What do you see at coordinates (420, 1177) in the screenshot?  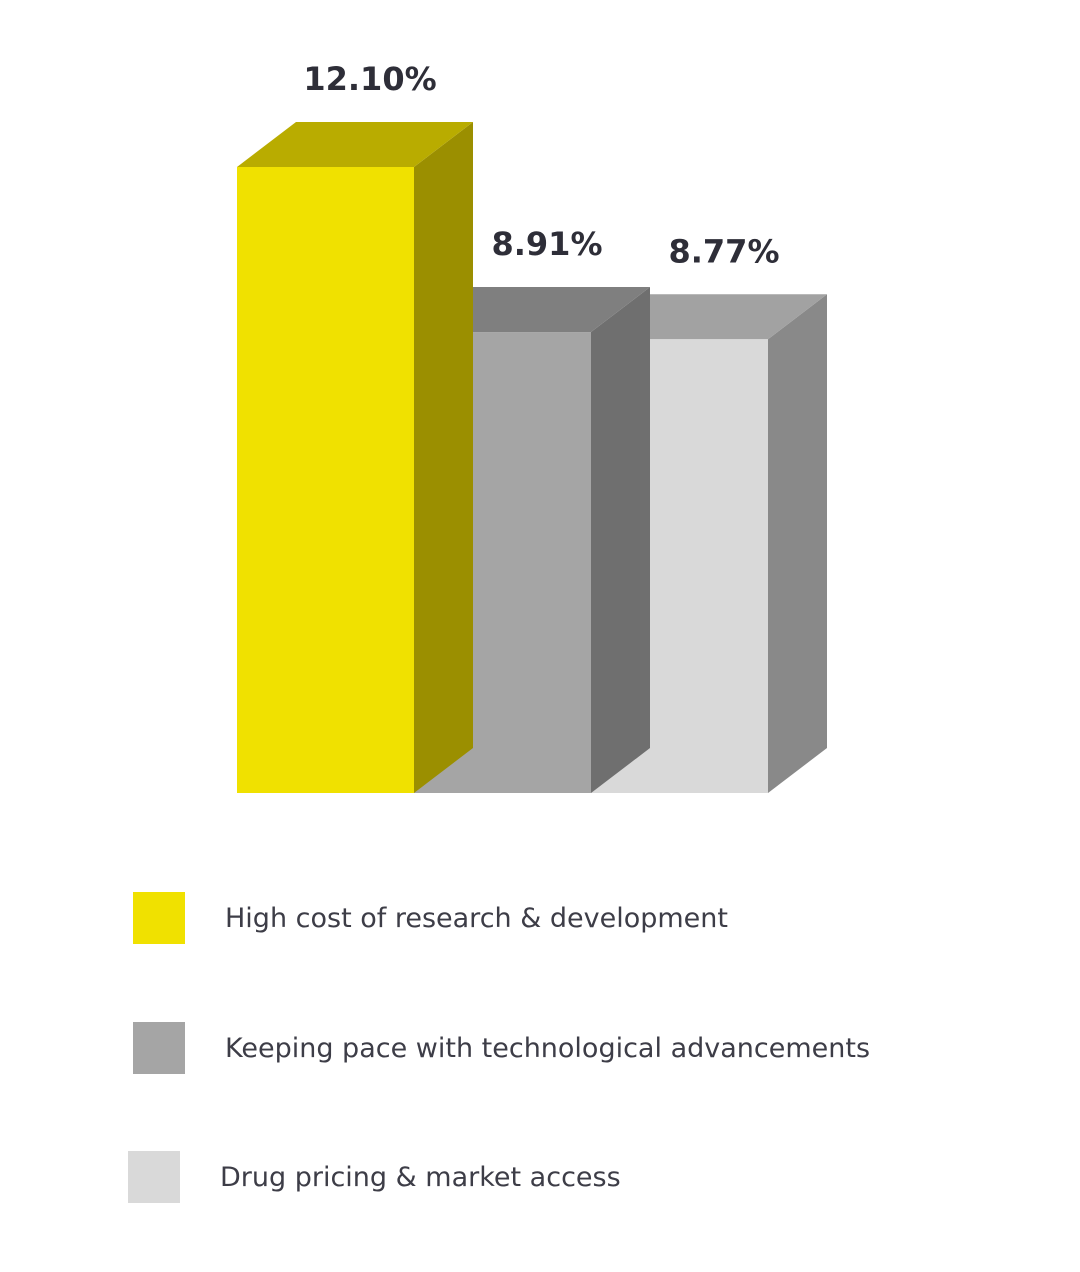 I see `legend-label-drug-pricing: Drug pricing & market access` at bounding box center [420, 1177].